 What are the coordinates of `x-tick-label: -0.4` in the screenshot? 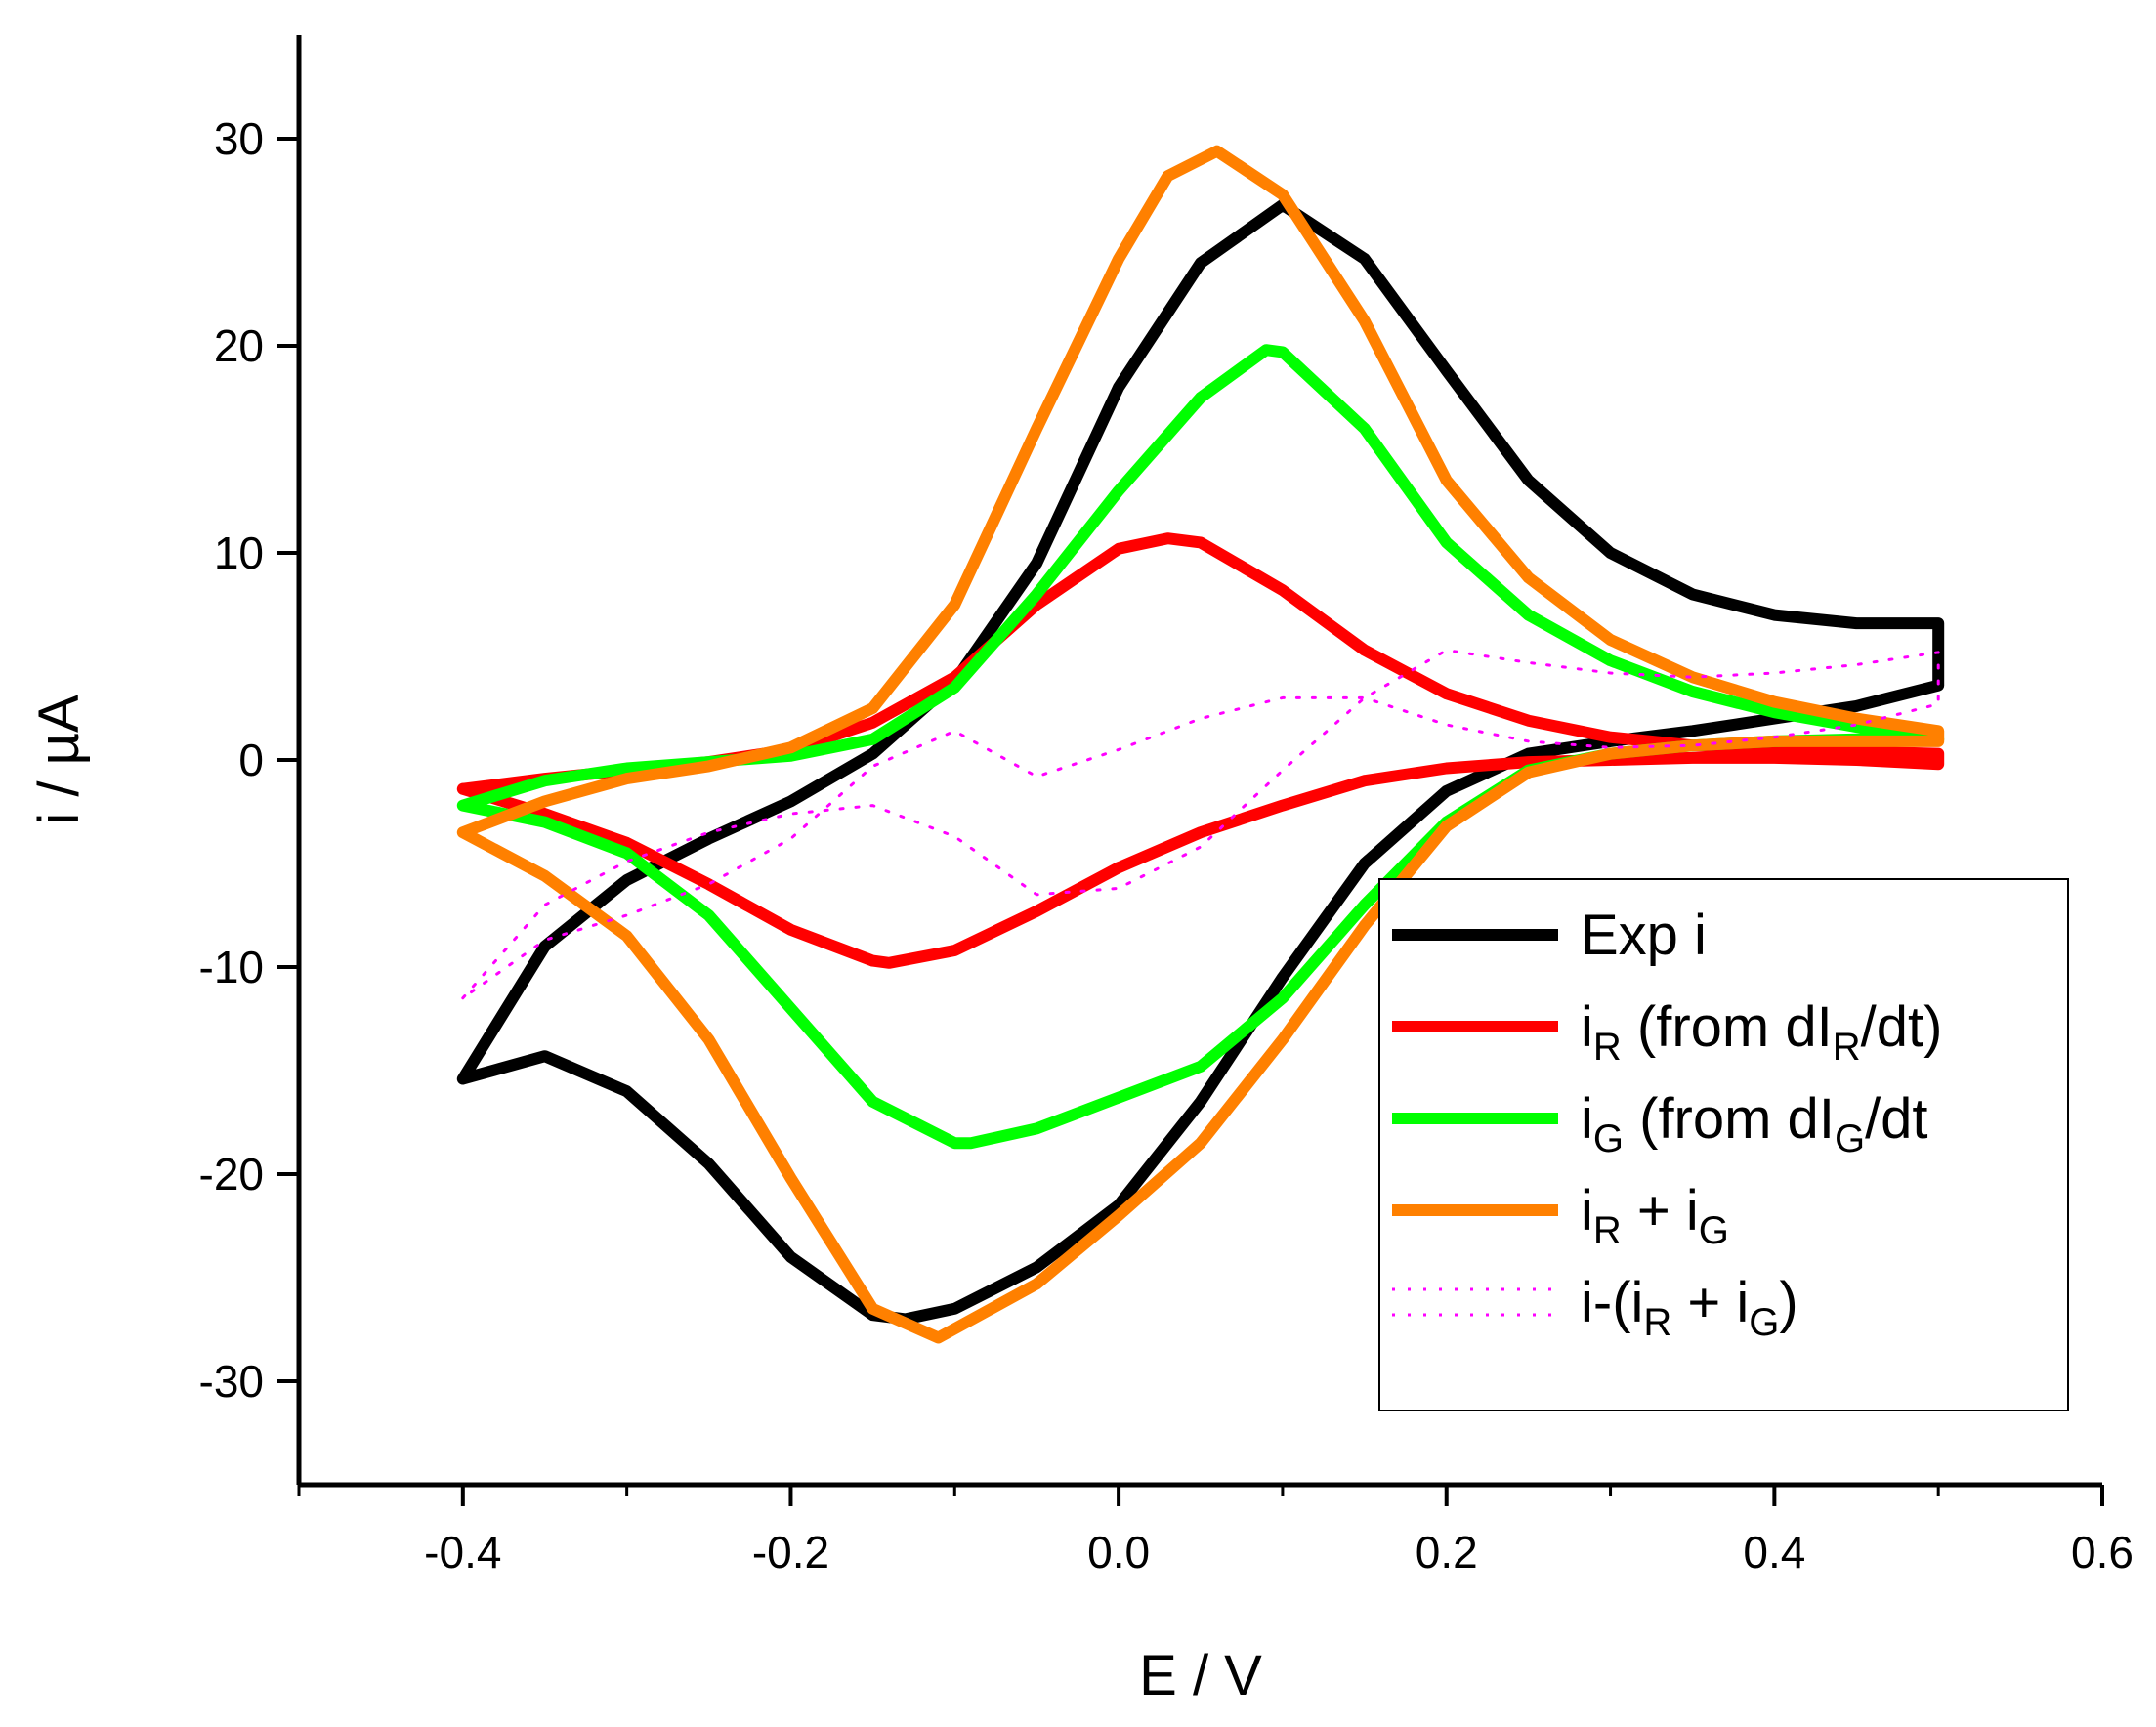 It's located at (463, 1552).